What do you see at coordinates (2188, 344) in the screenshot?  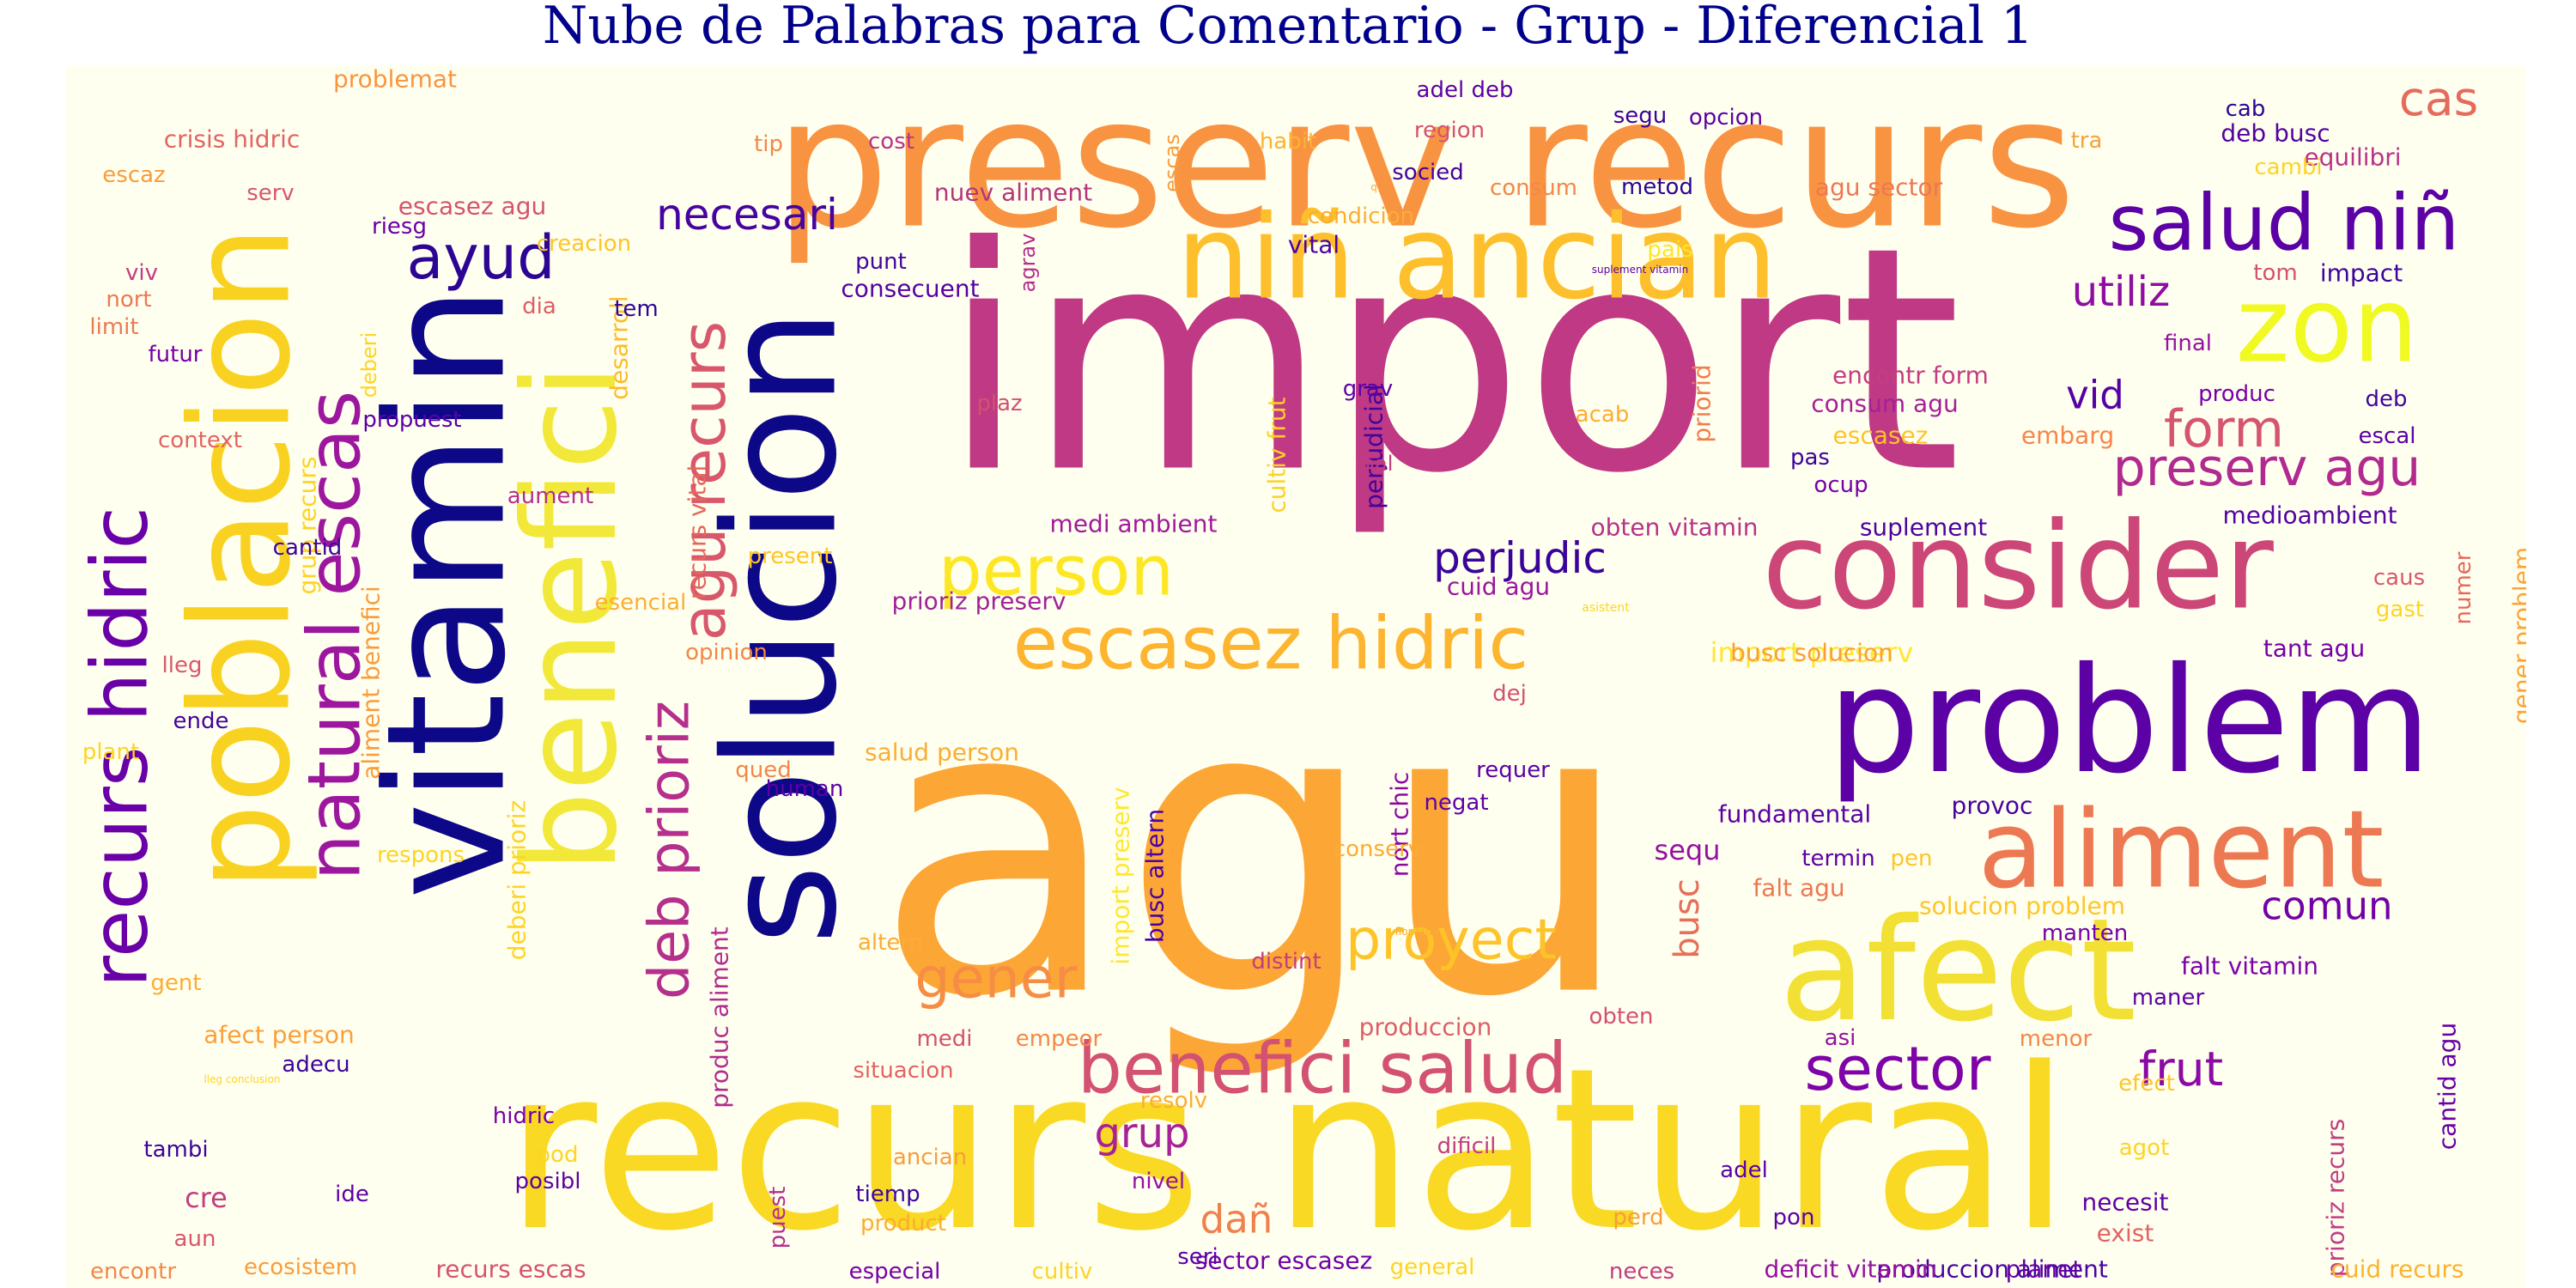 I see `word-132: final` at bounding box center [2188, 344].